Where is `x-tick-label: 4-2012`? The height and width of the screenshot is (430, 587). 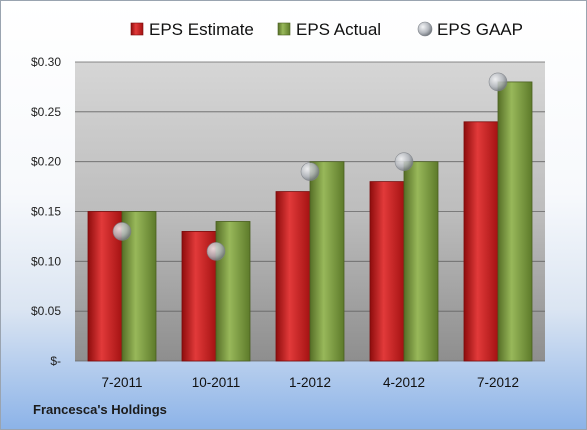 x-tick-label: 4-2012 is located at coordinates (404, 382).